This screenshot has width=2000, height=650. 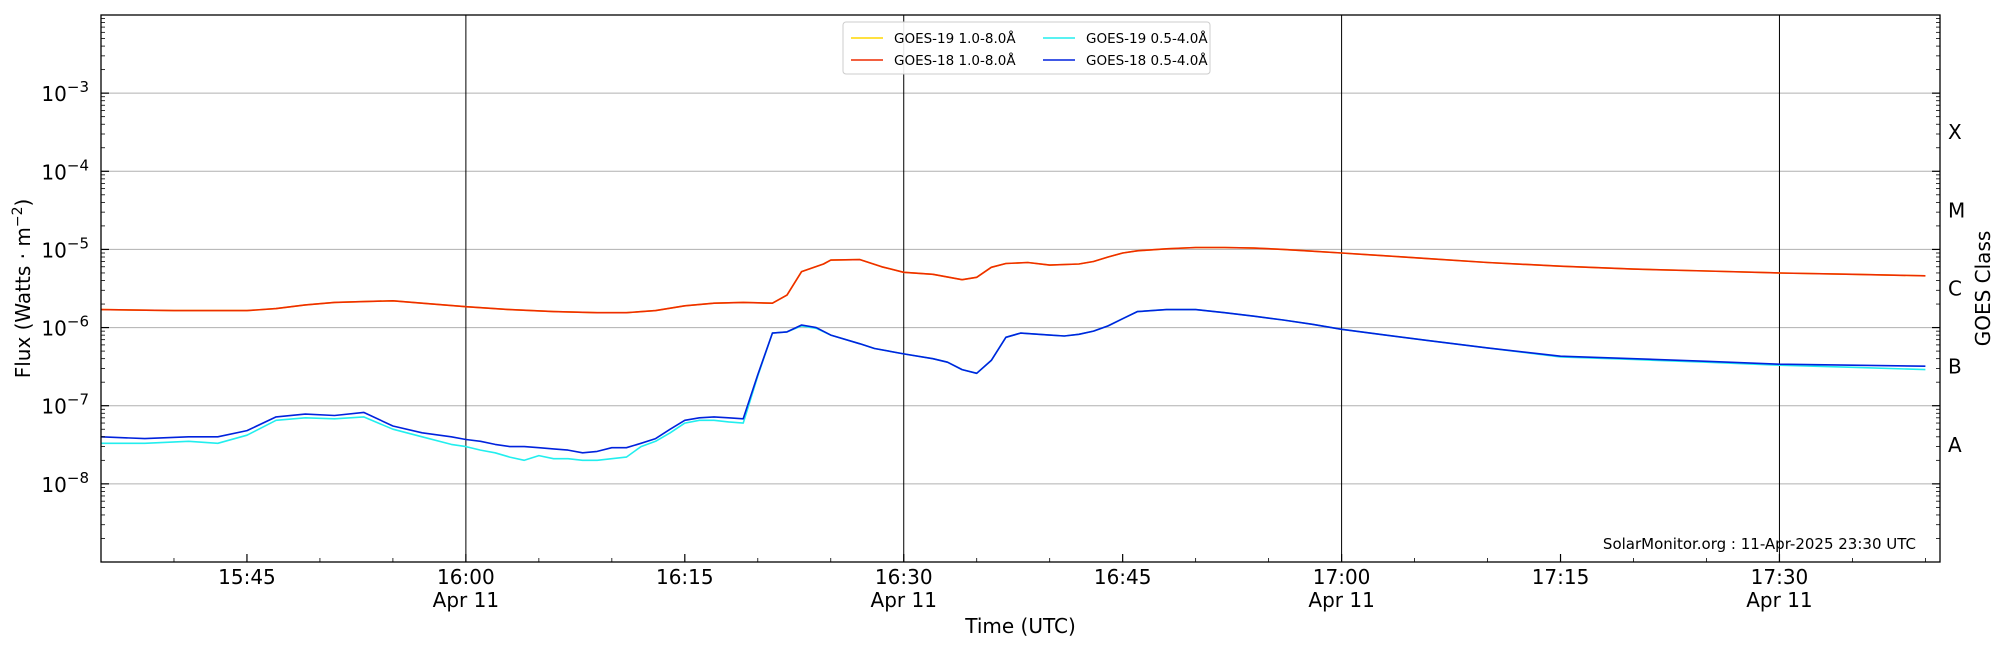 I want to click on goes-class-label: B, so click(x=1955, y=367).